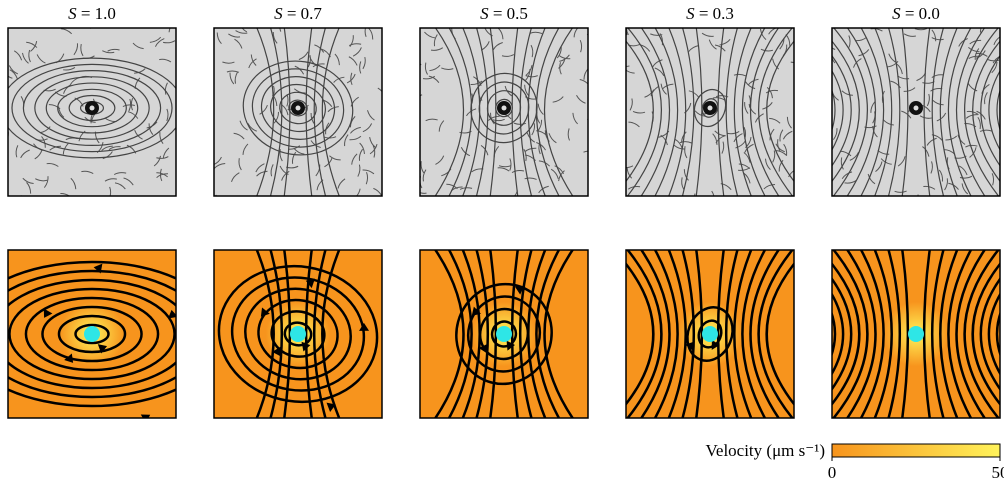  I want to click on panel-value: 0.3, so click(723, 13).